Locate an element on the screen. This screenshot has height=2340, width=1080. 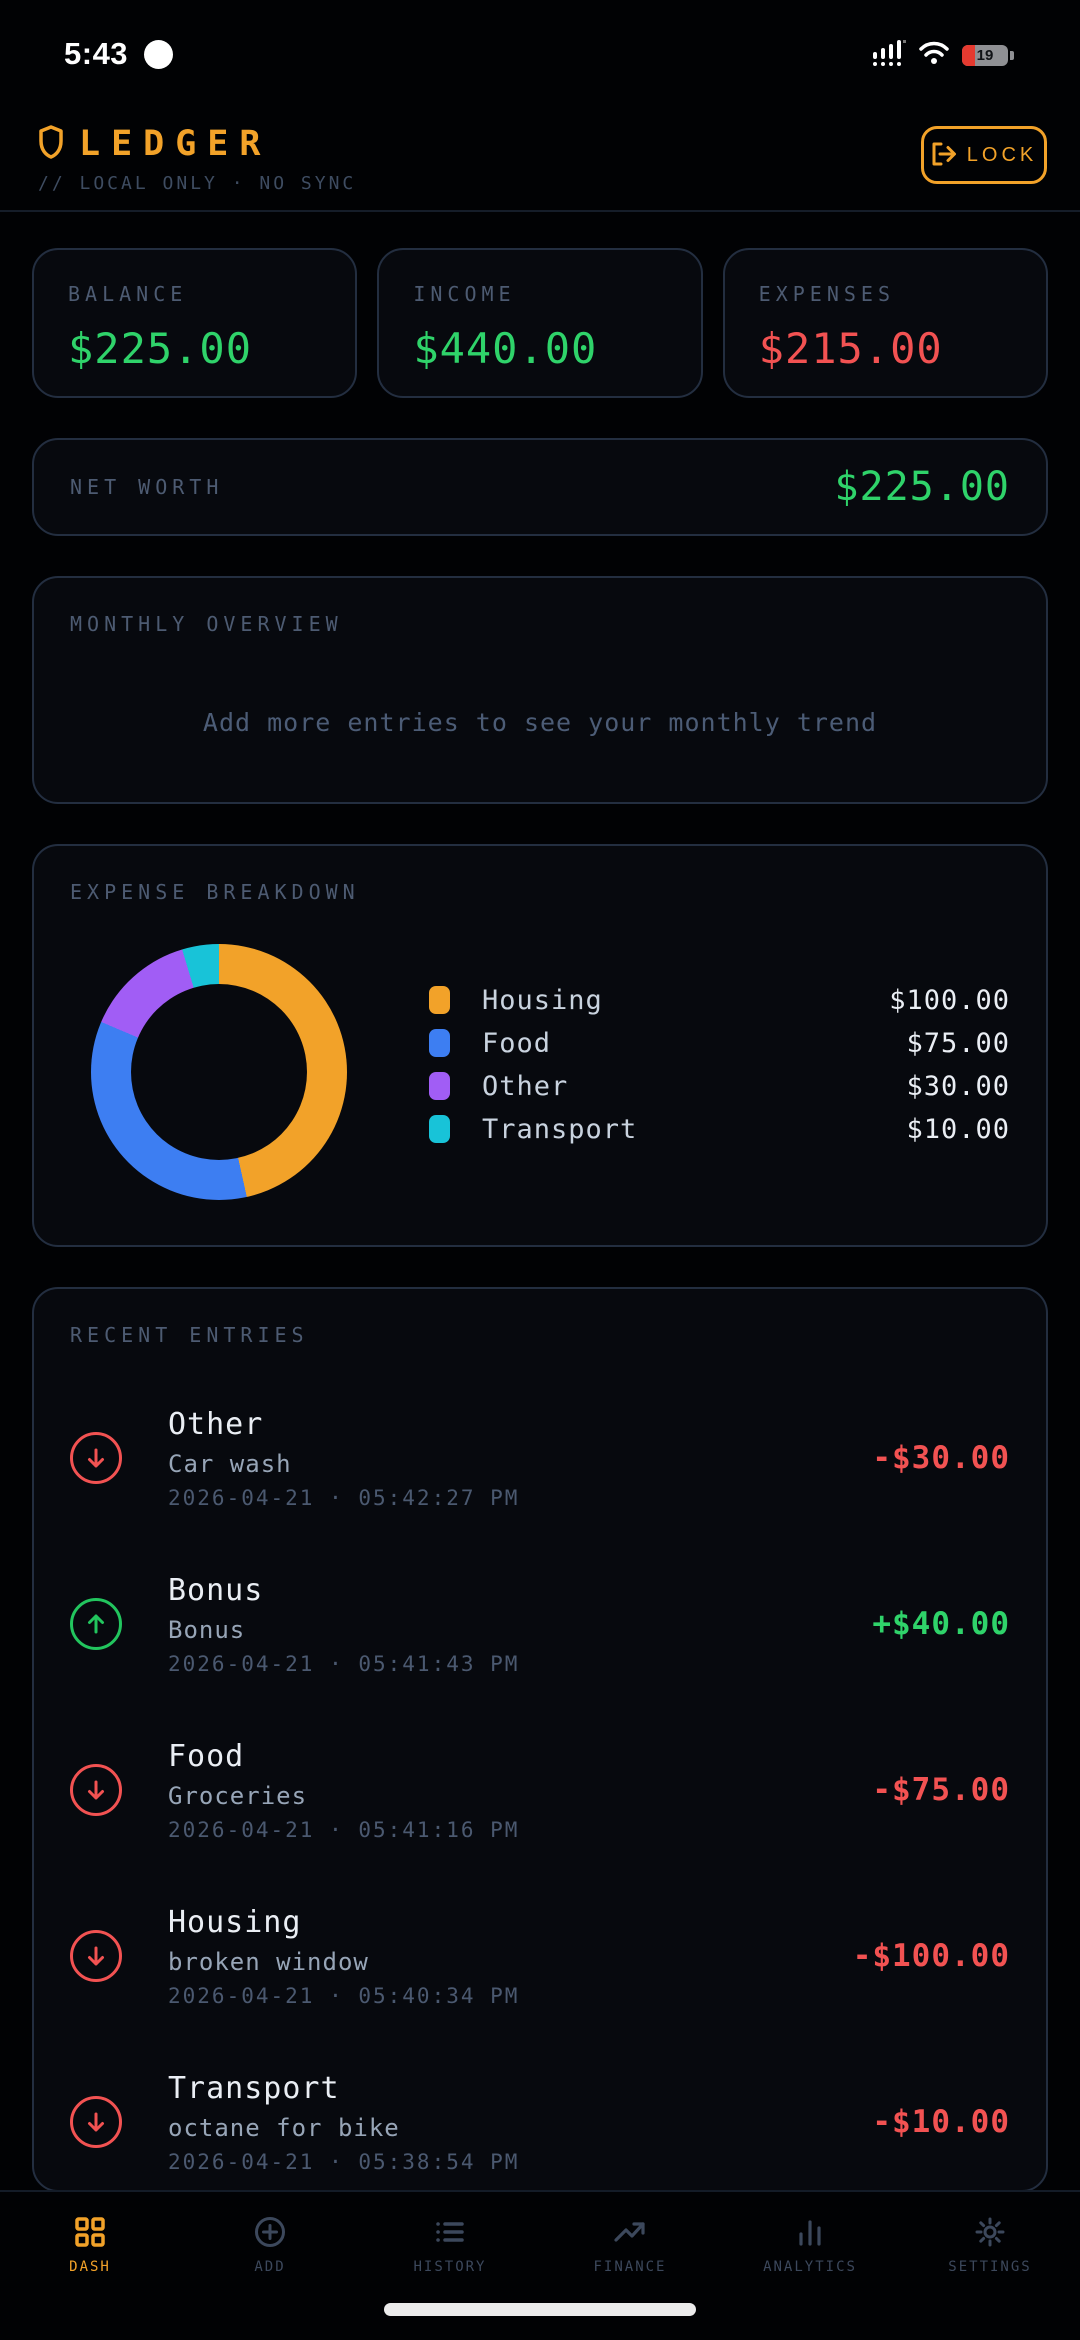
recent-entries-label: RECENT ENTRIES is located at coordinates (189, 1335).